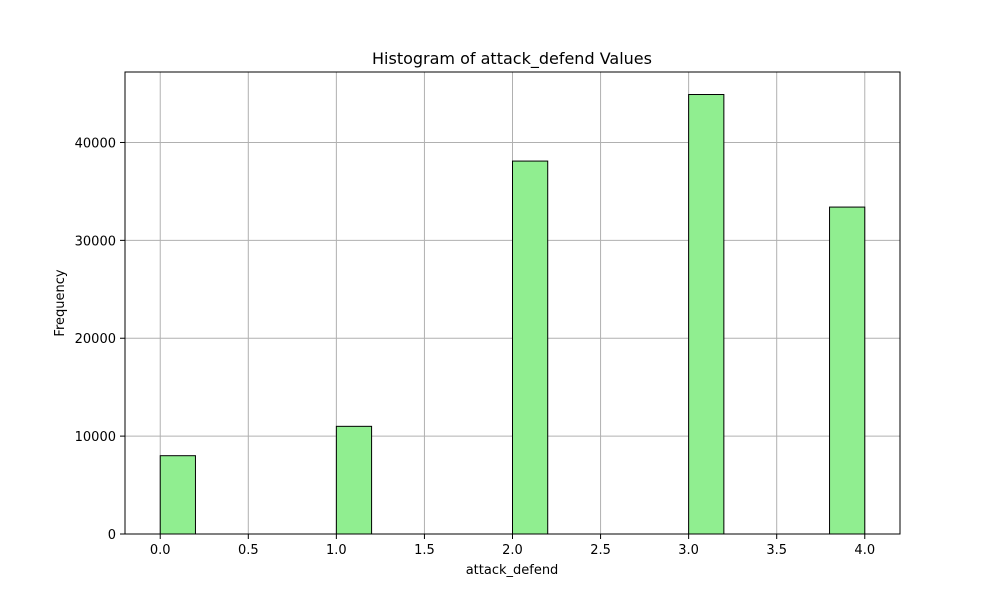 This screenshot has width=1000, height=604. I want to click on y-tick-label: 40000, so click(95, 143).